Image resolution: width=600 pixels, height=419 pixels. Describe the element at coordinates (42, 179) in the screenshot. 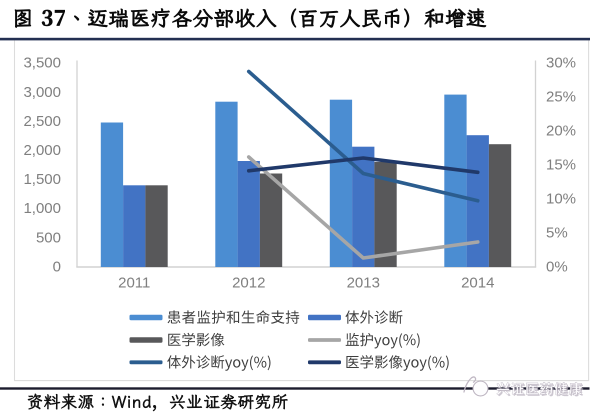

I see `svg-text: 1,500` at that location.